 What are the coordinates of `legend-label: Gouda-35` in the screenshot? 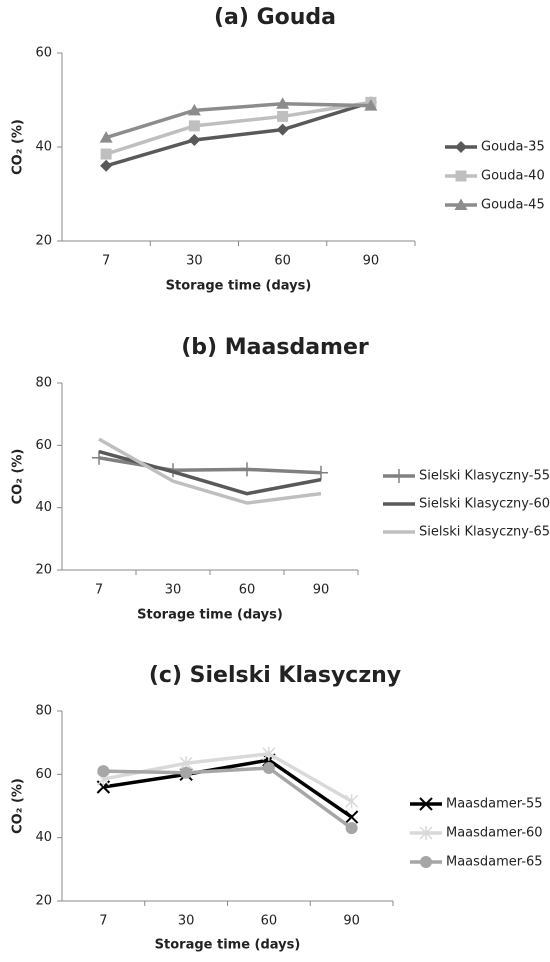 It's located at (513, 147).